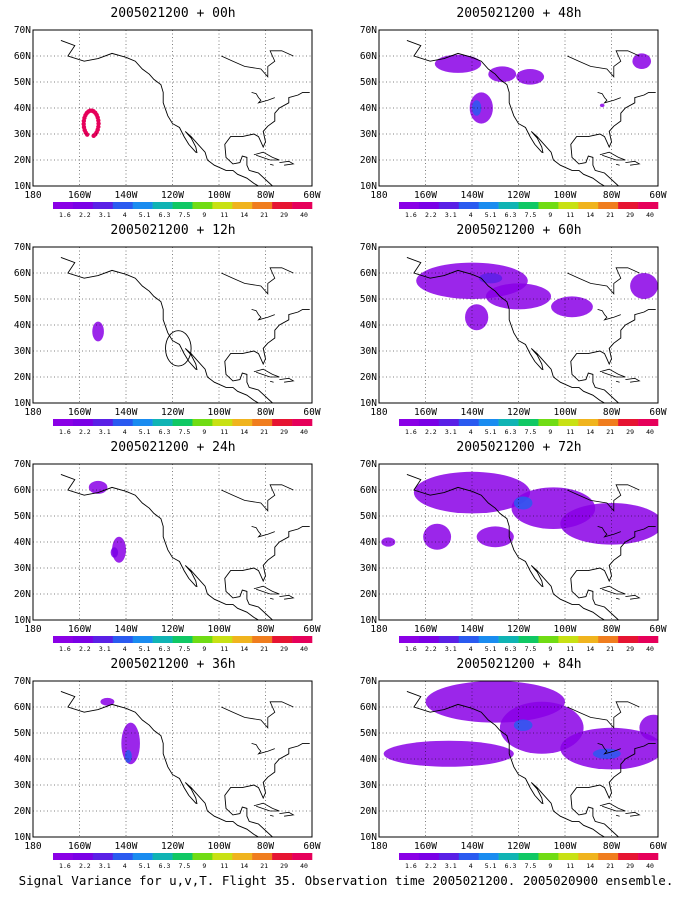 The height and width of the screenshot is (900, 692). Describe the element at coordinates (172, 195) in the screenshot. I see `lon-tick-label: 120W` at that location.